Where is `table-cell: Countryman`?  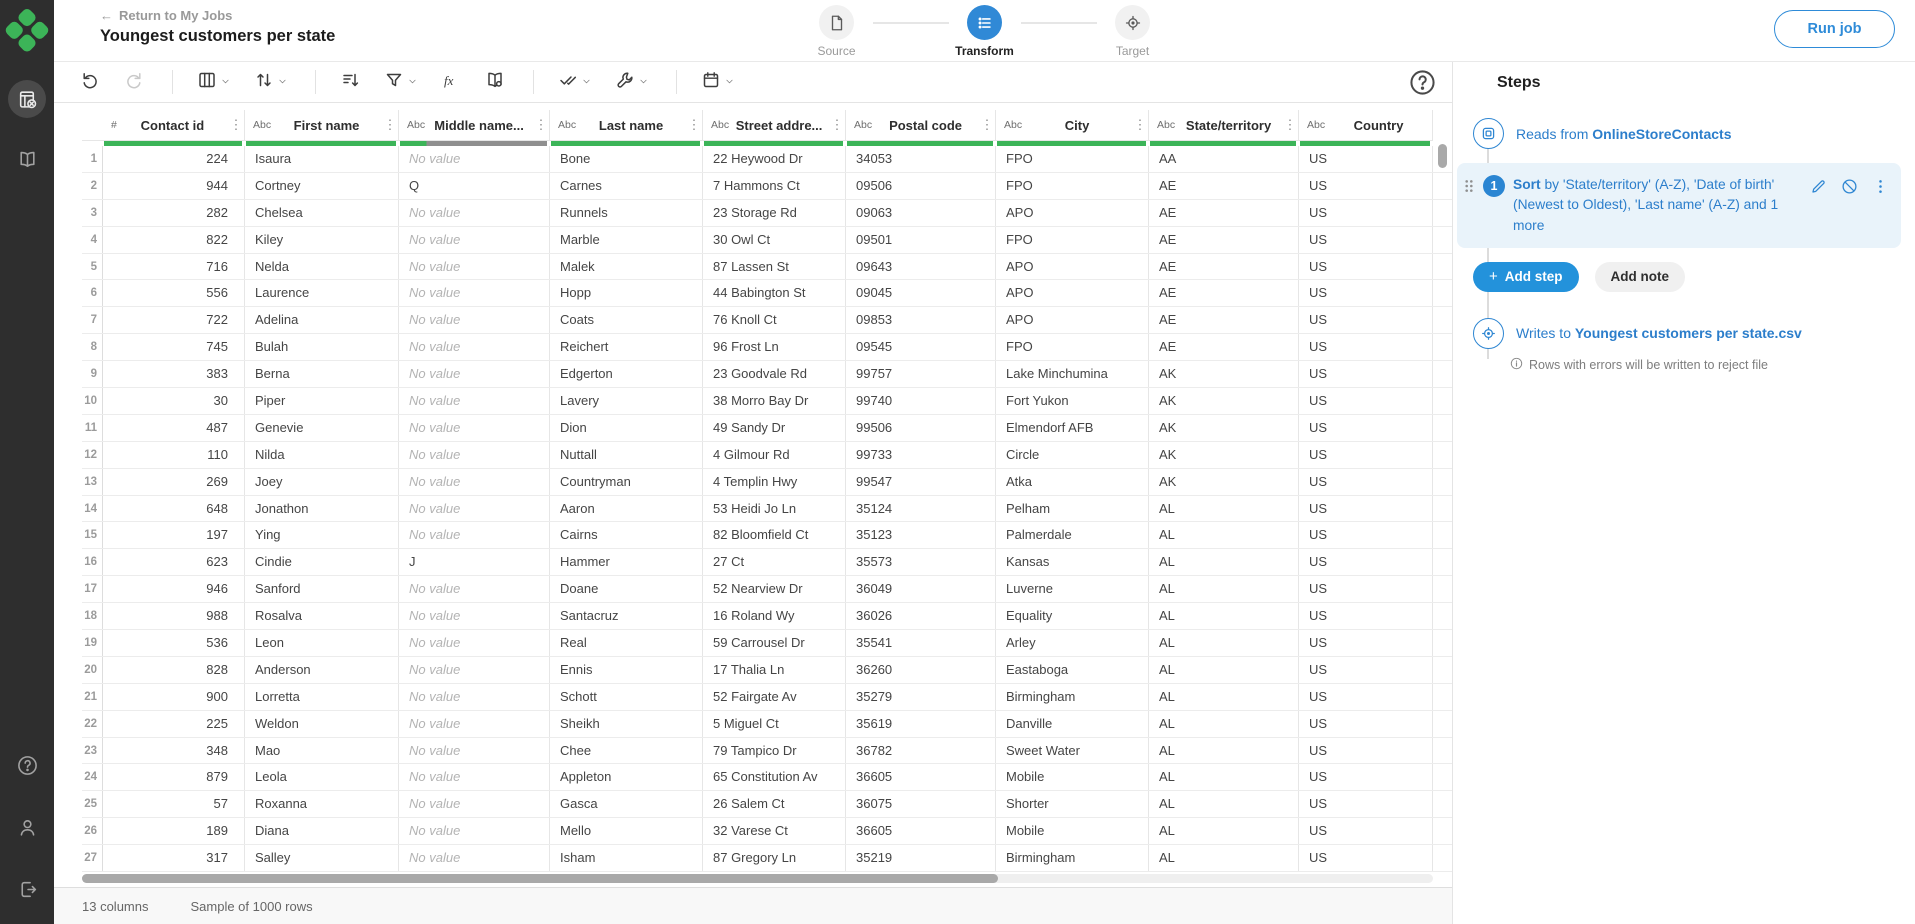
table-cell: Countryman is located at coordinates (626, 481).